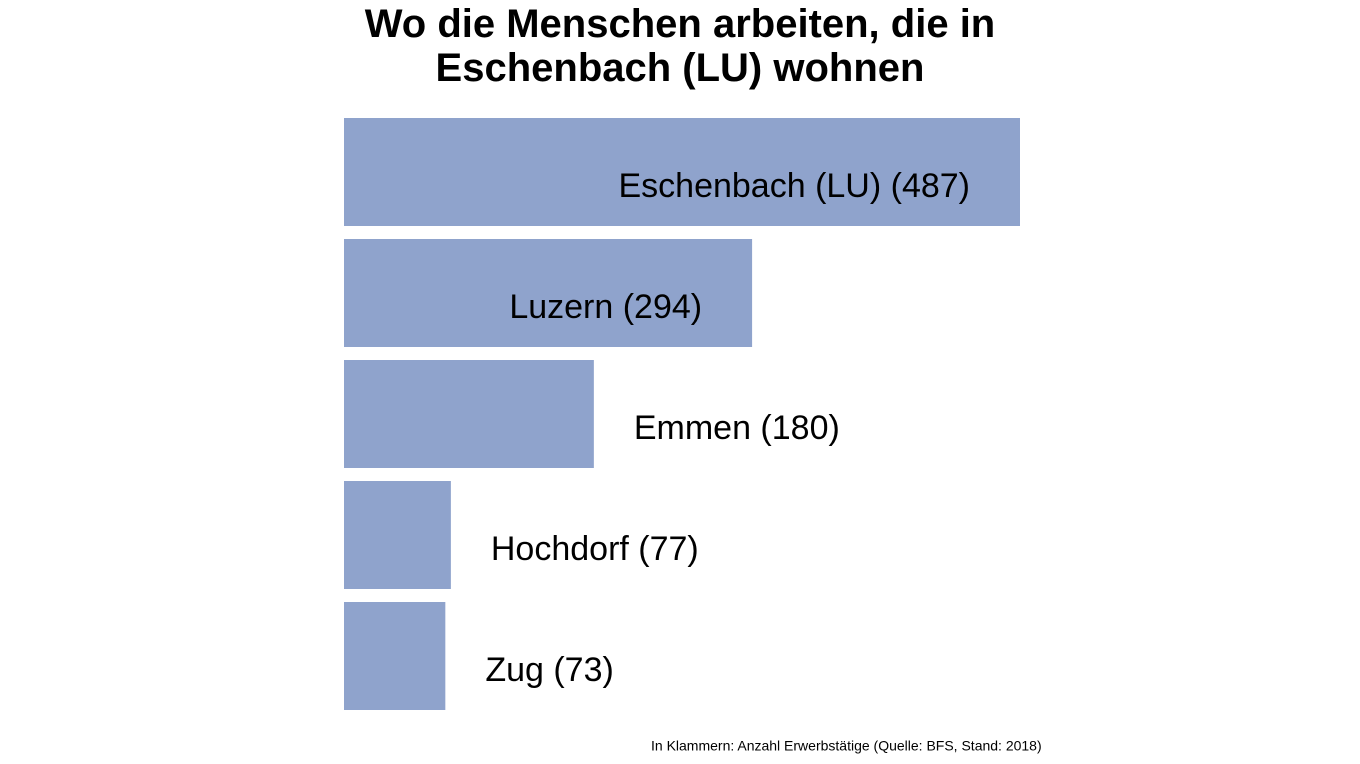 This screenshot has width=1360, height=764. I want to click on bar-label: Luzern (294), so click(605, 307).